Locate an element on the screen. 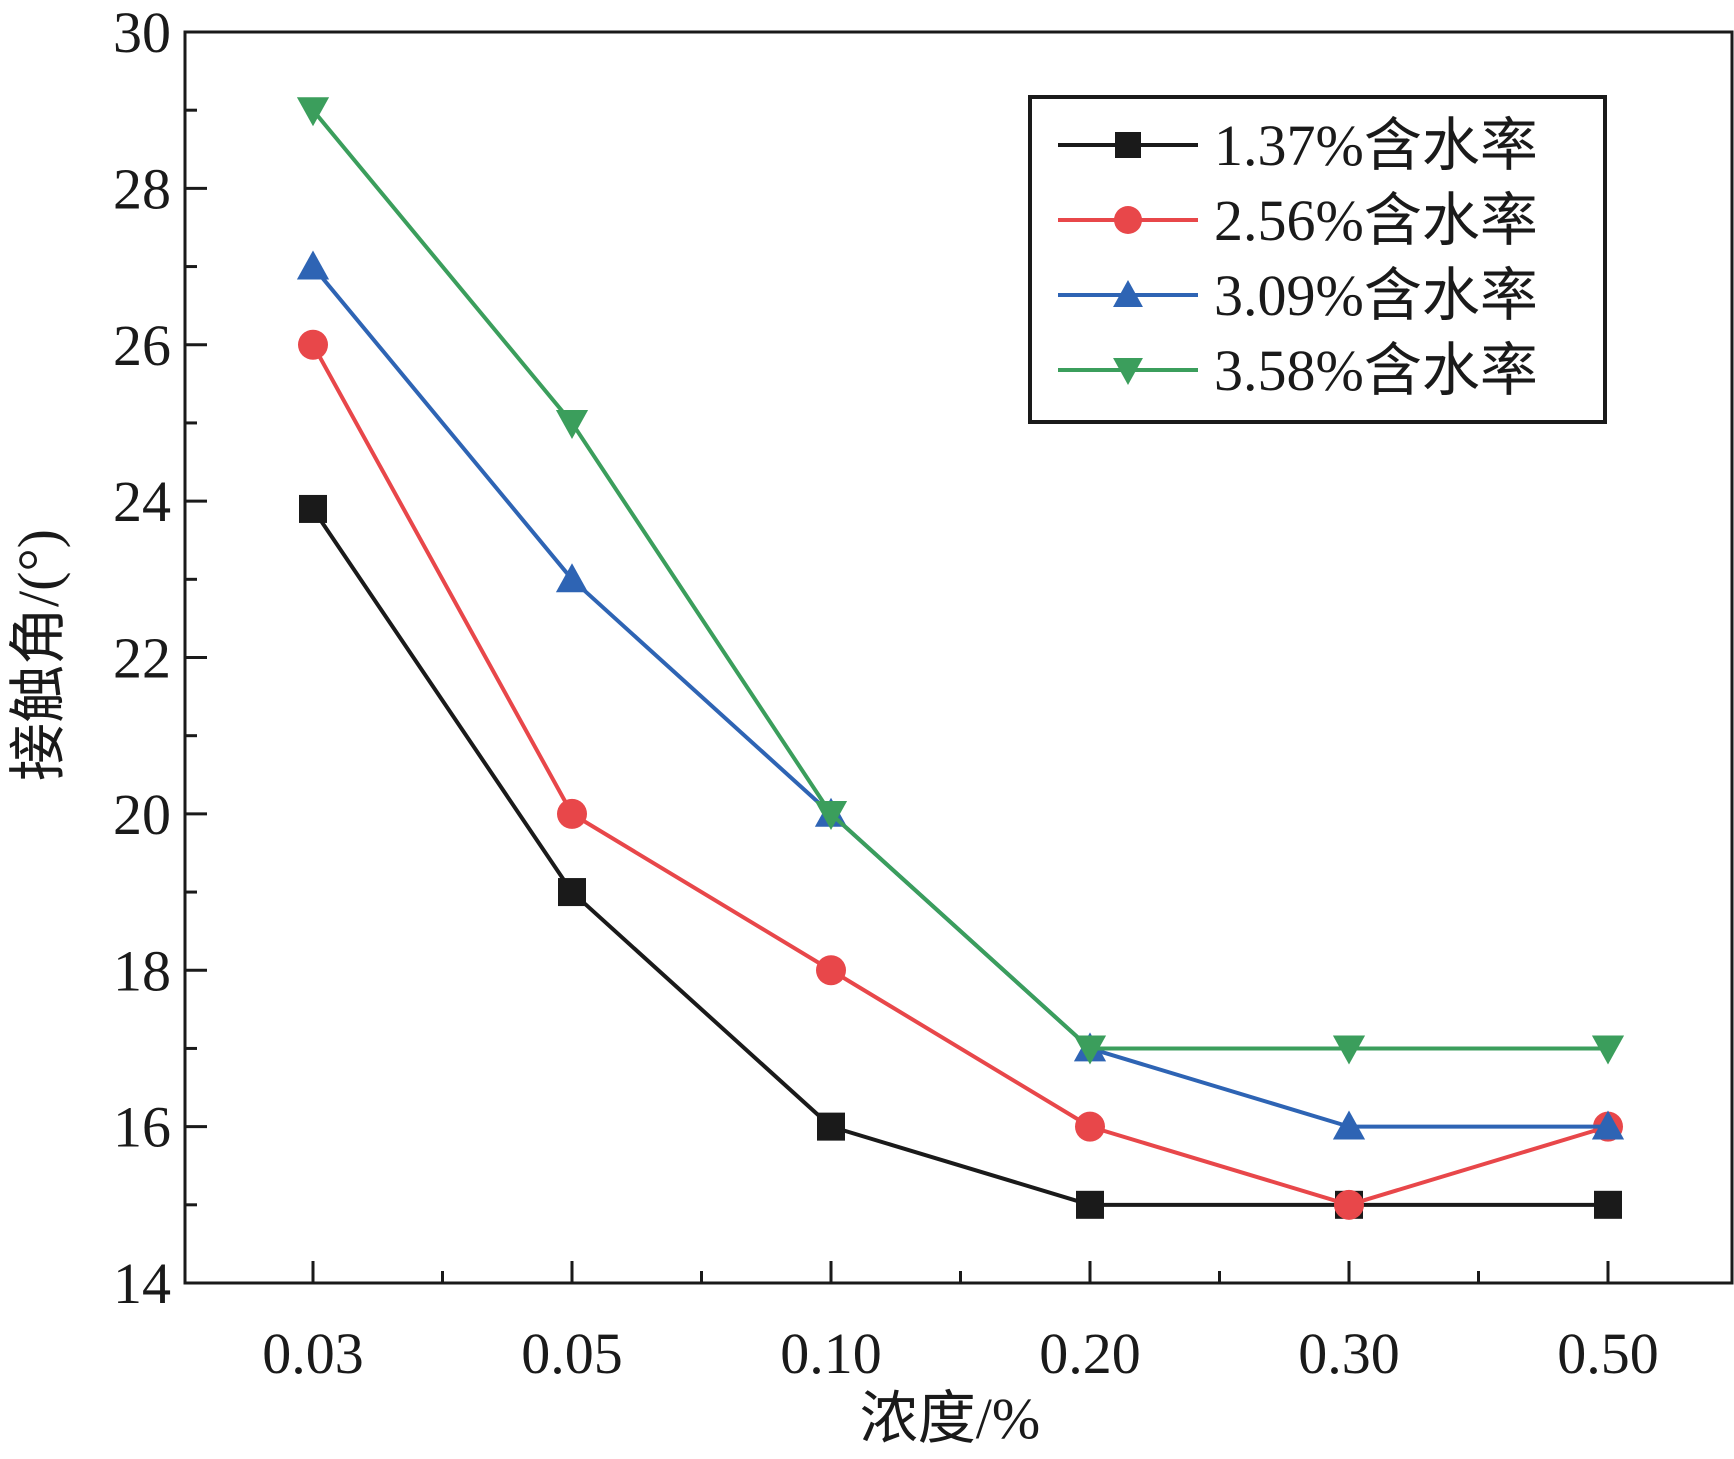  legend-item: 1.37%含水率 is located at coordinates (1298, 145).